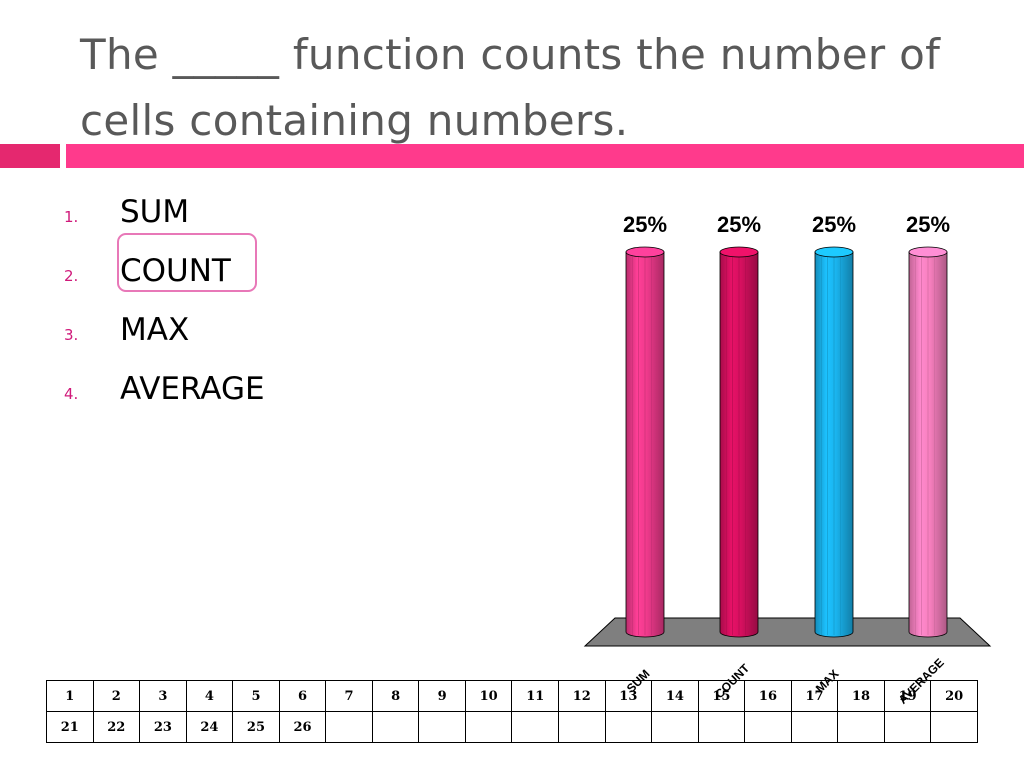  I want to click on chart-floor, so click(787, 632).